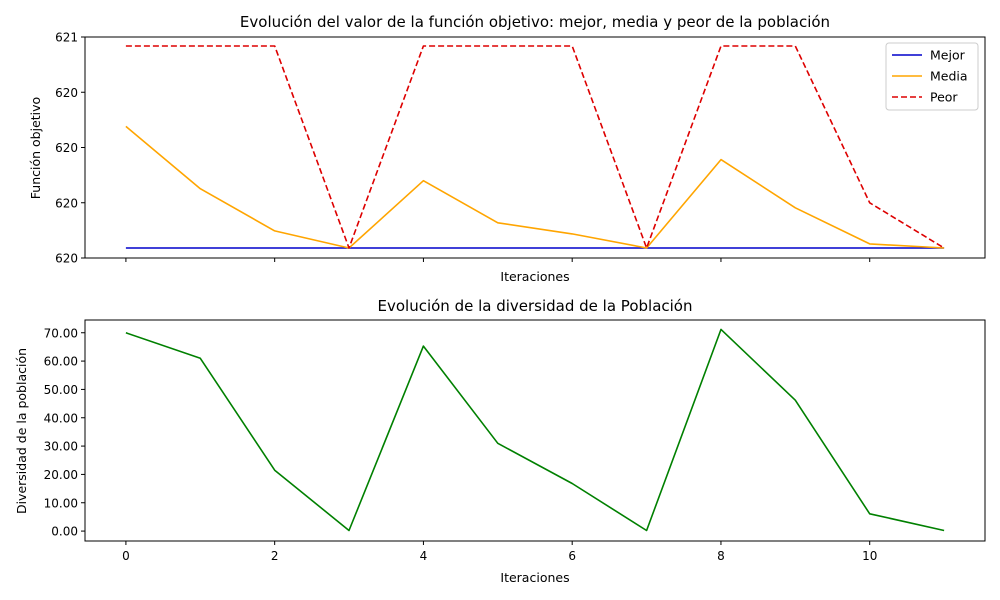  Describe the element at coordinates (21, 431) in the screenshot. I see `y-axis-label: Diversidad de la población` at that location.